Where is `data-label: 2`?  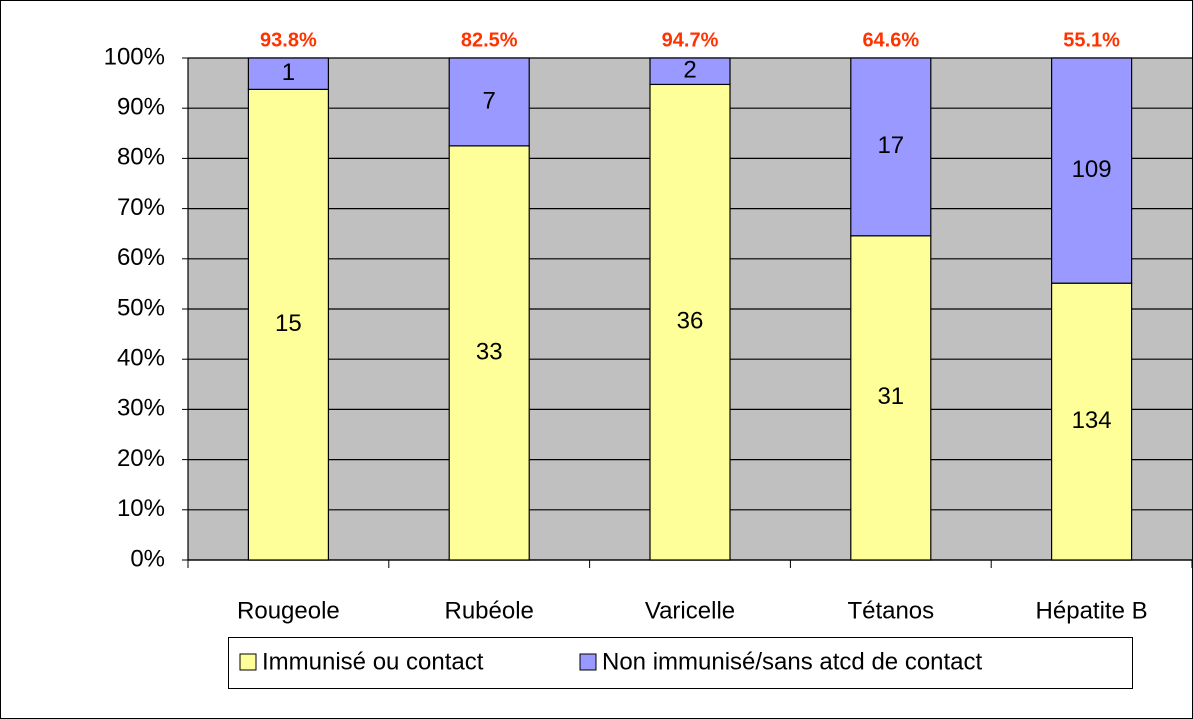 data-label: 2 is located at coordinates (689, 70).